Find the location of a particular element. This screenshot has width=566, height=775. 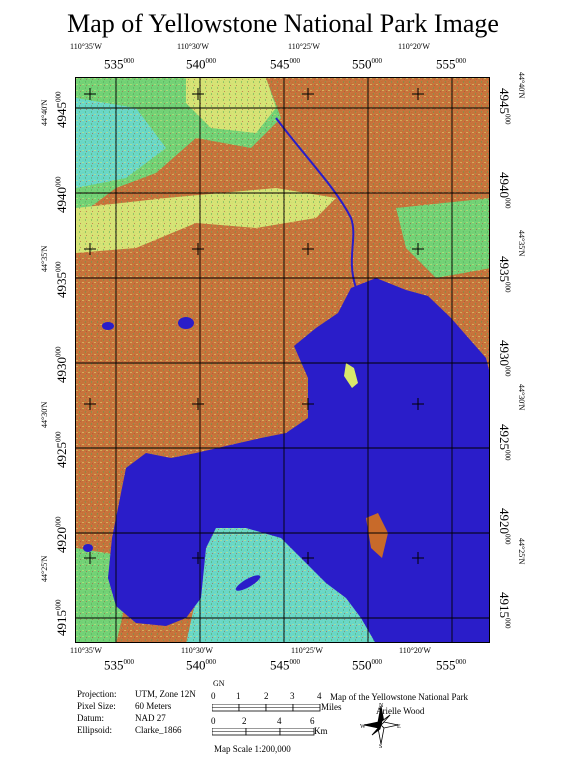

left-lat-label-2: 44°35'N is located at coordinates (44, 258).